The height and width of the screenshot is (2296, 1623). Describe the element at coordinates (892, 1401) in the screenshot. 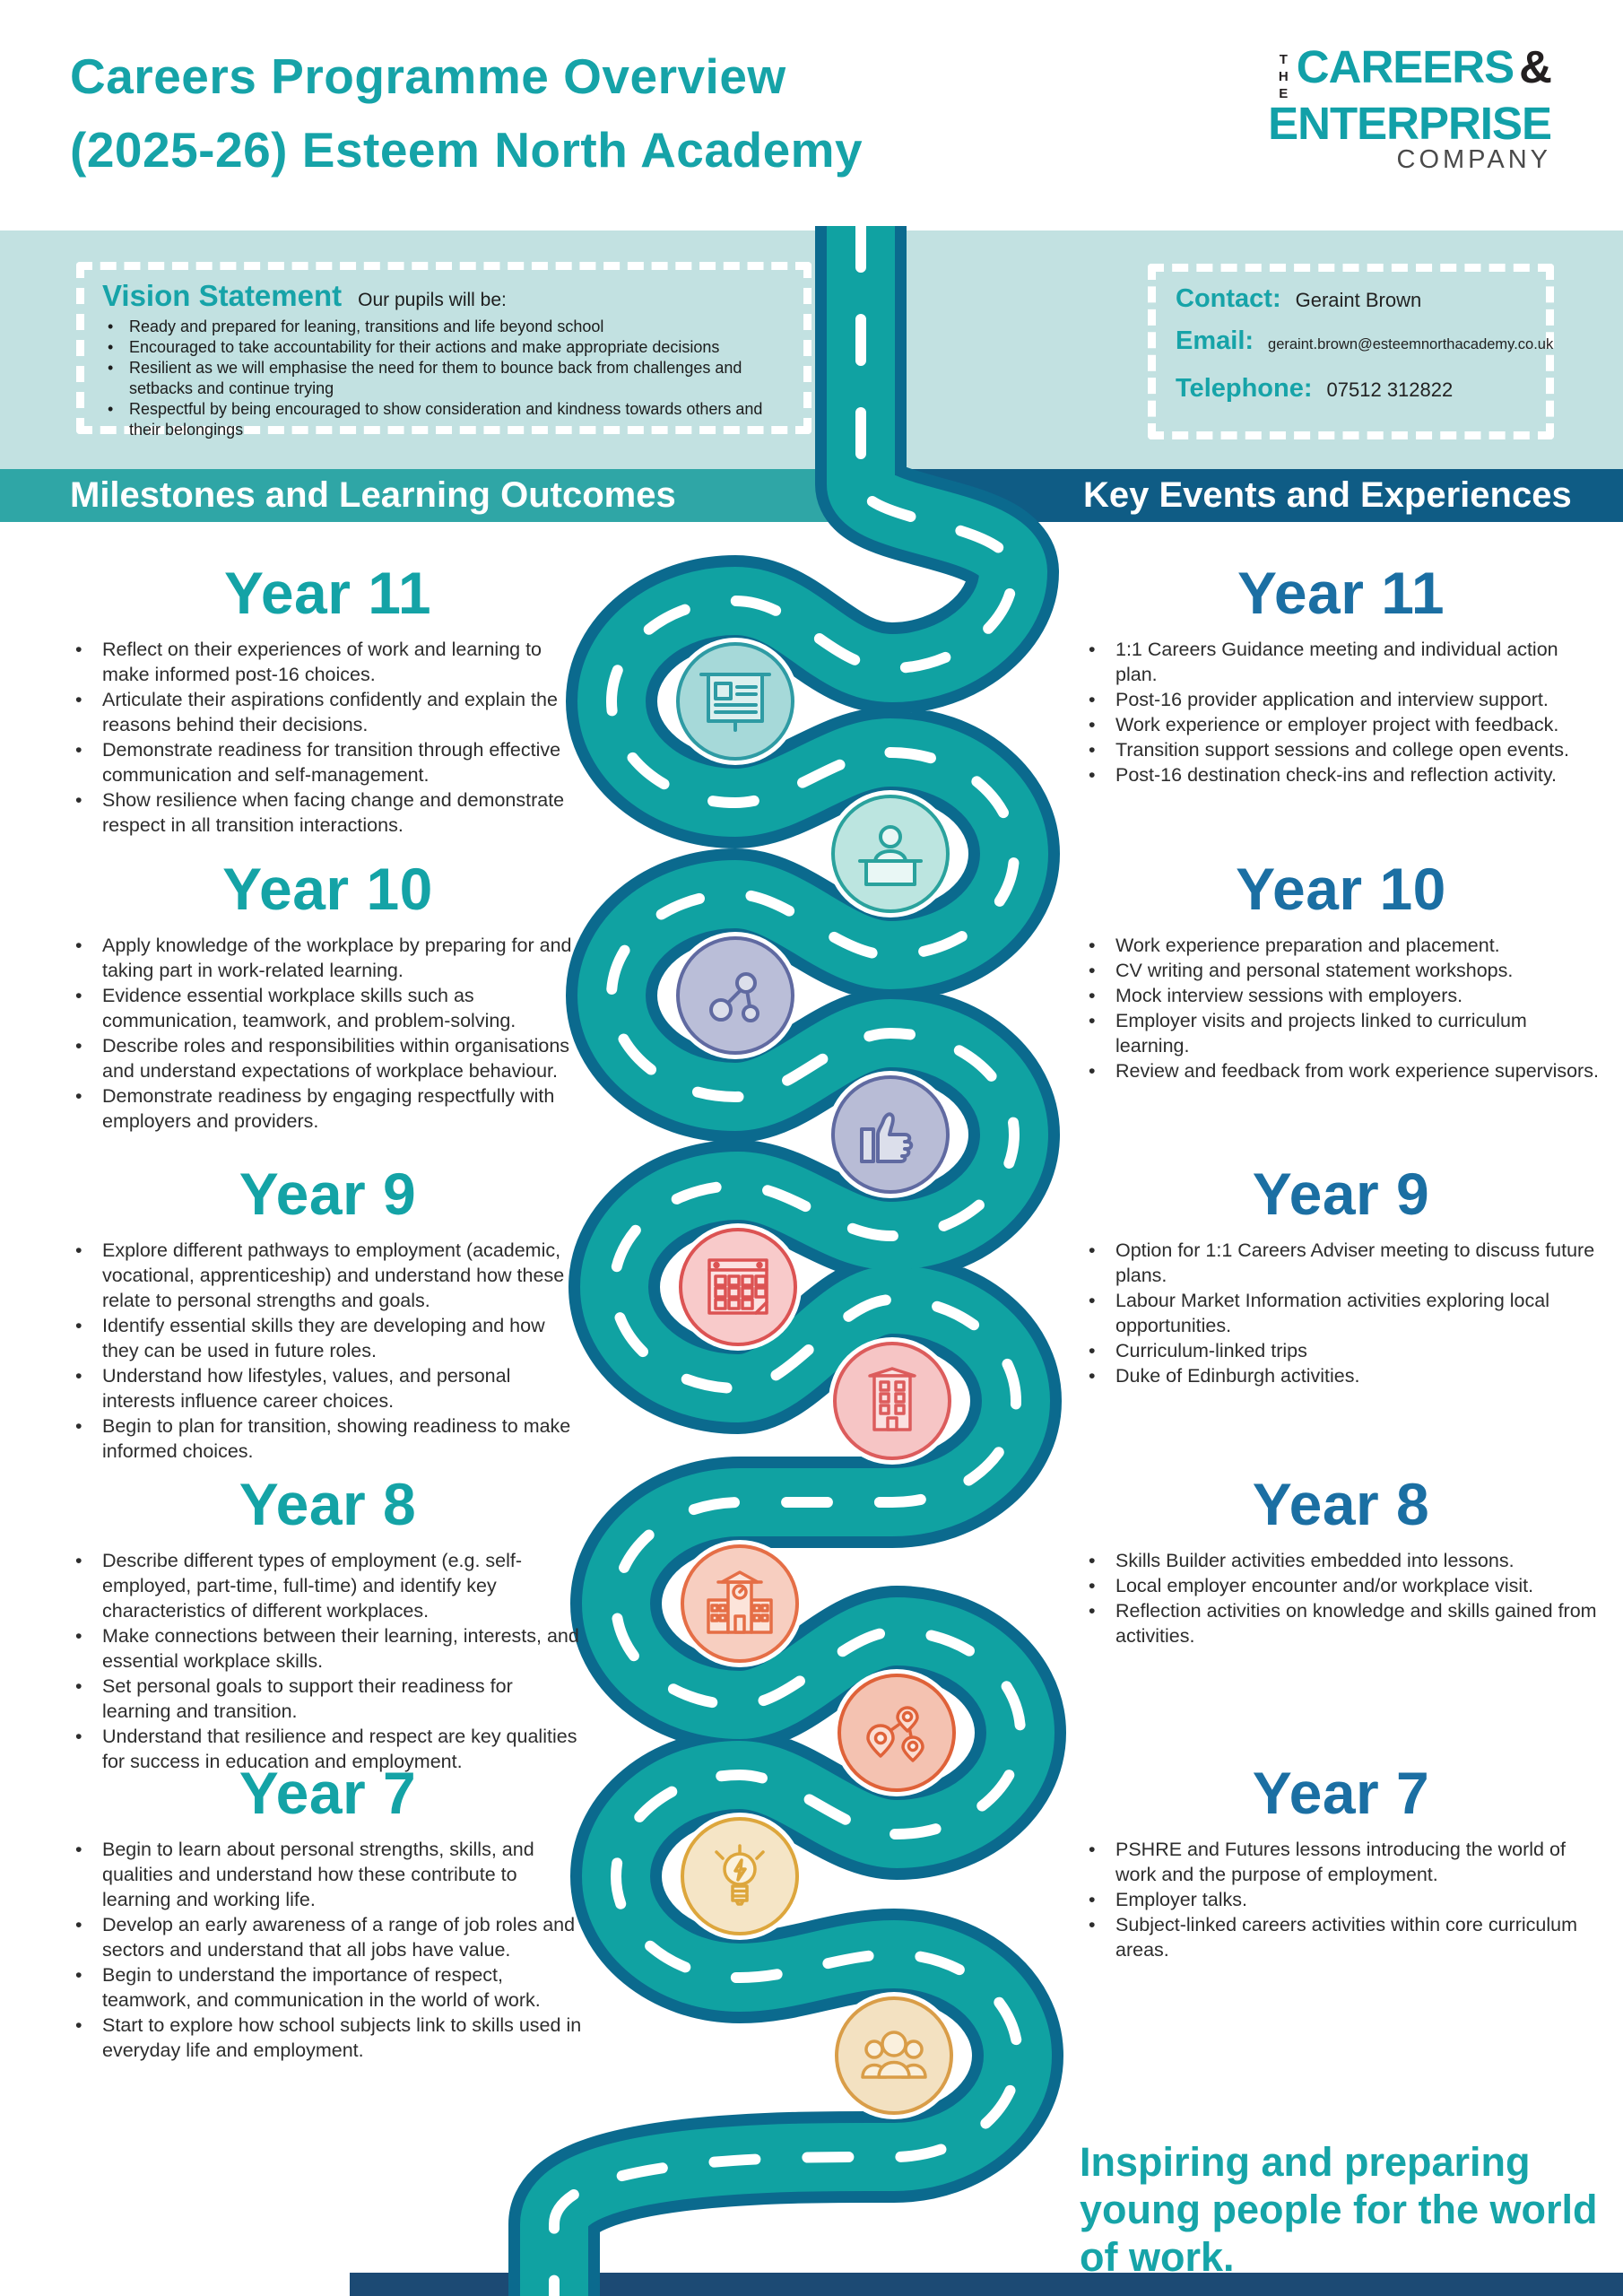

I see `building-icon` at that location.